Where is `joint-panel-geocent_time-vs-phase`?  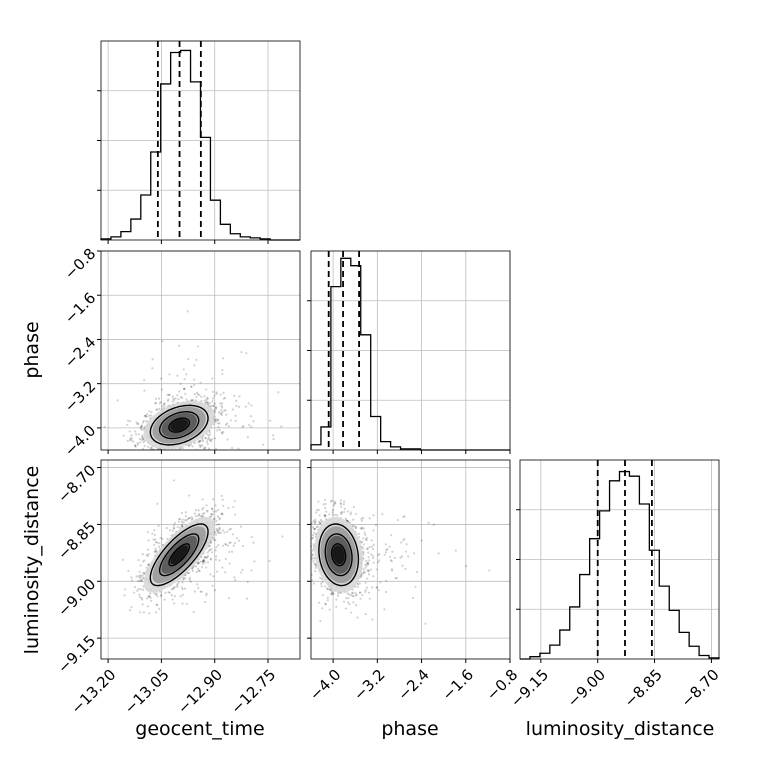 joint-panel-geocent_time-vs-phase is located at coordinates (198, 384).